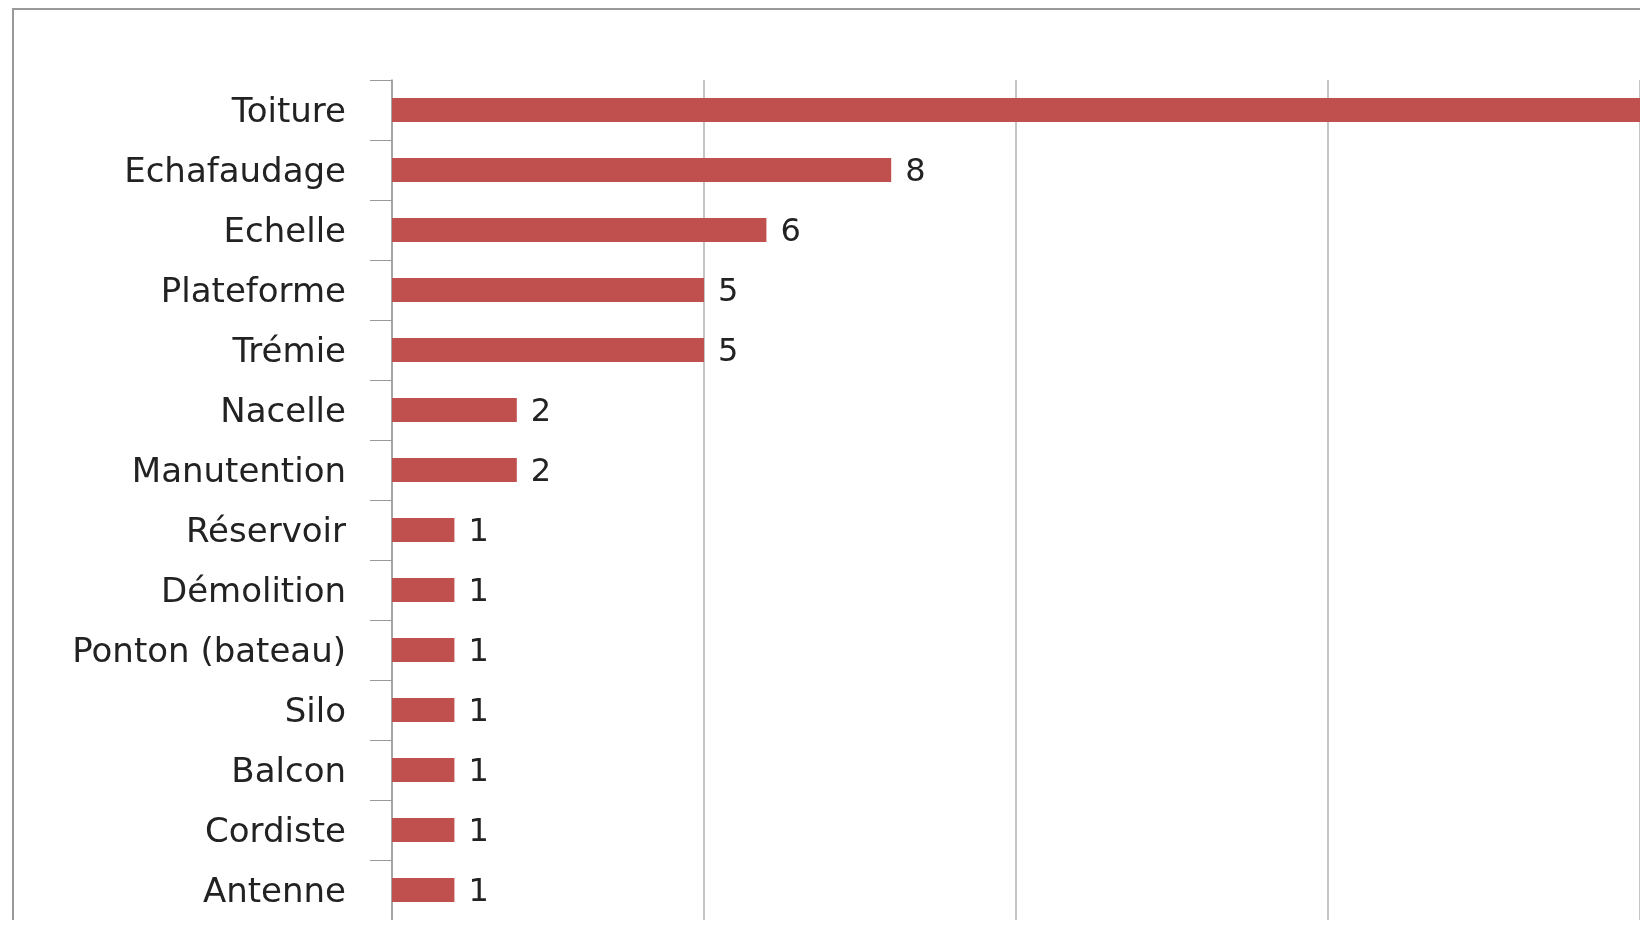 The width and height of the screenshot is (1648, 928). What do you see at coordinates (315, 710) in the screenshot?
I see `y-tick-label: Silo` at bounding box center [315, 710].